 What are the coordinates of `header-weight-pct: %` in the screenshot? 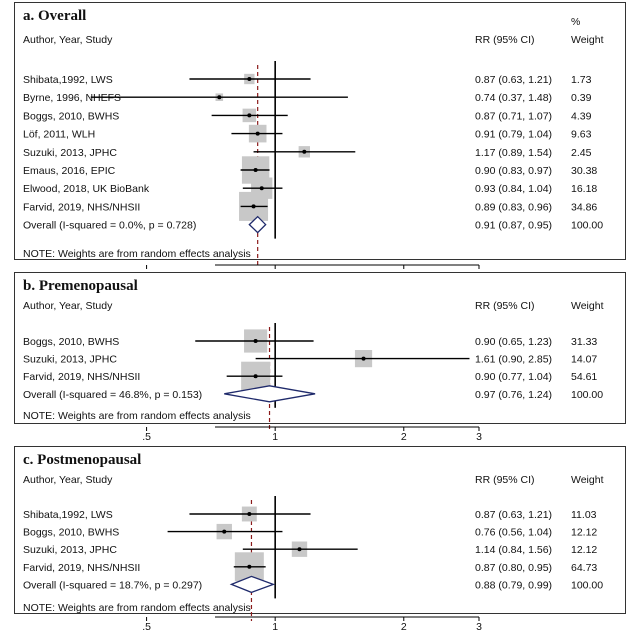 It's located at (575, 22).